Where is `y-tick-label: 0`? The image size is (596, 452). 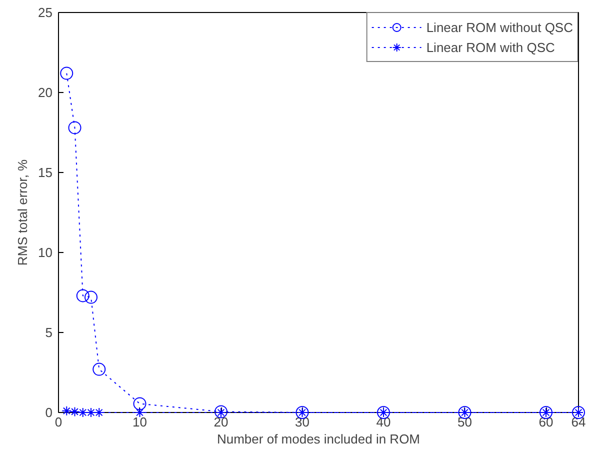 y-tick-label: 0 is located at coordinates (49, 412).